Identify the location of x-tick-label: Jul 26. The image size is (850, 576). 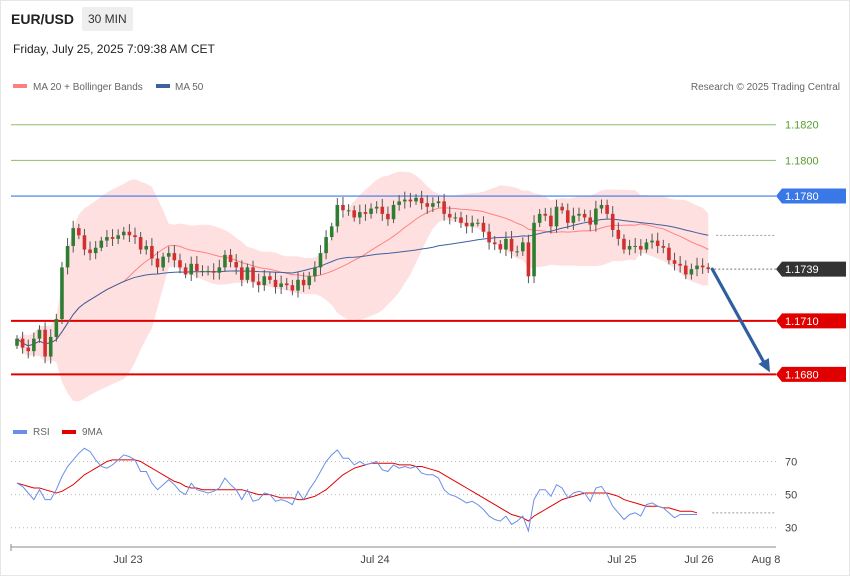
(698, 560).